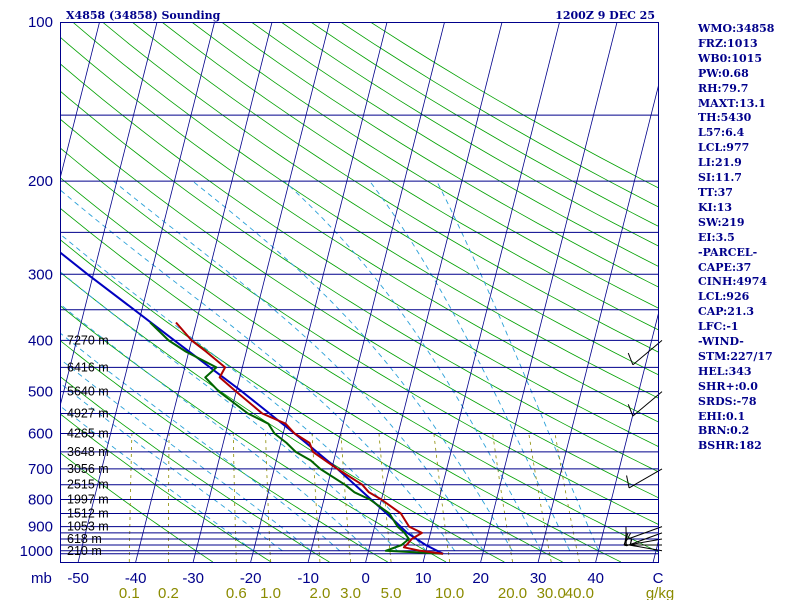  I want to click on index-value: EHI:0.1, so click(722, 416).